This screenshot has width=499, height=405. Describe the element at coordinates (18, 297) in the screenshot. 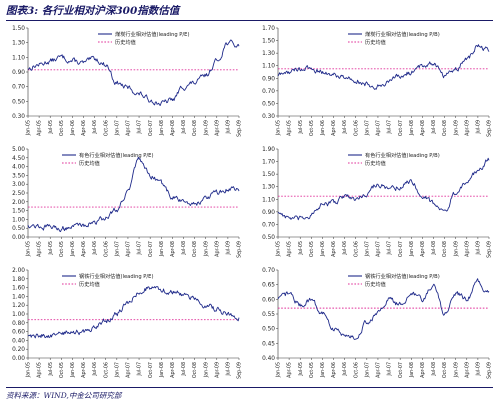

I see `y-tick-label: 1.40` at that location.